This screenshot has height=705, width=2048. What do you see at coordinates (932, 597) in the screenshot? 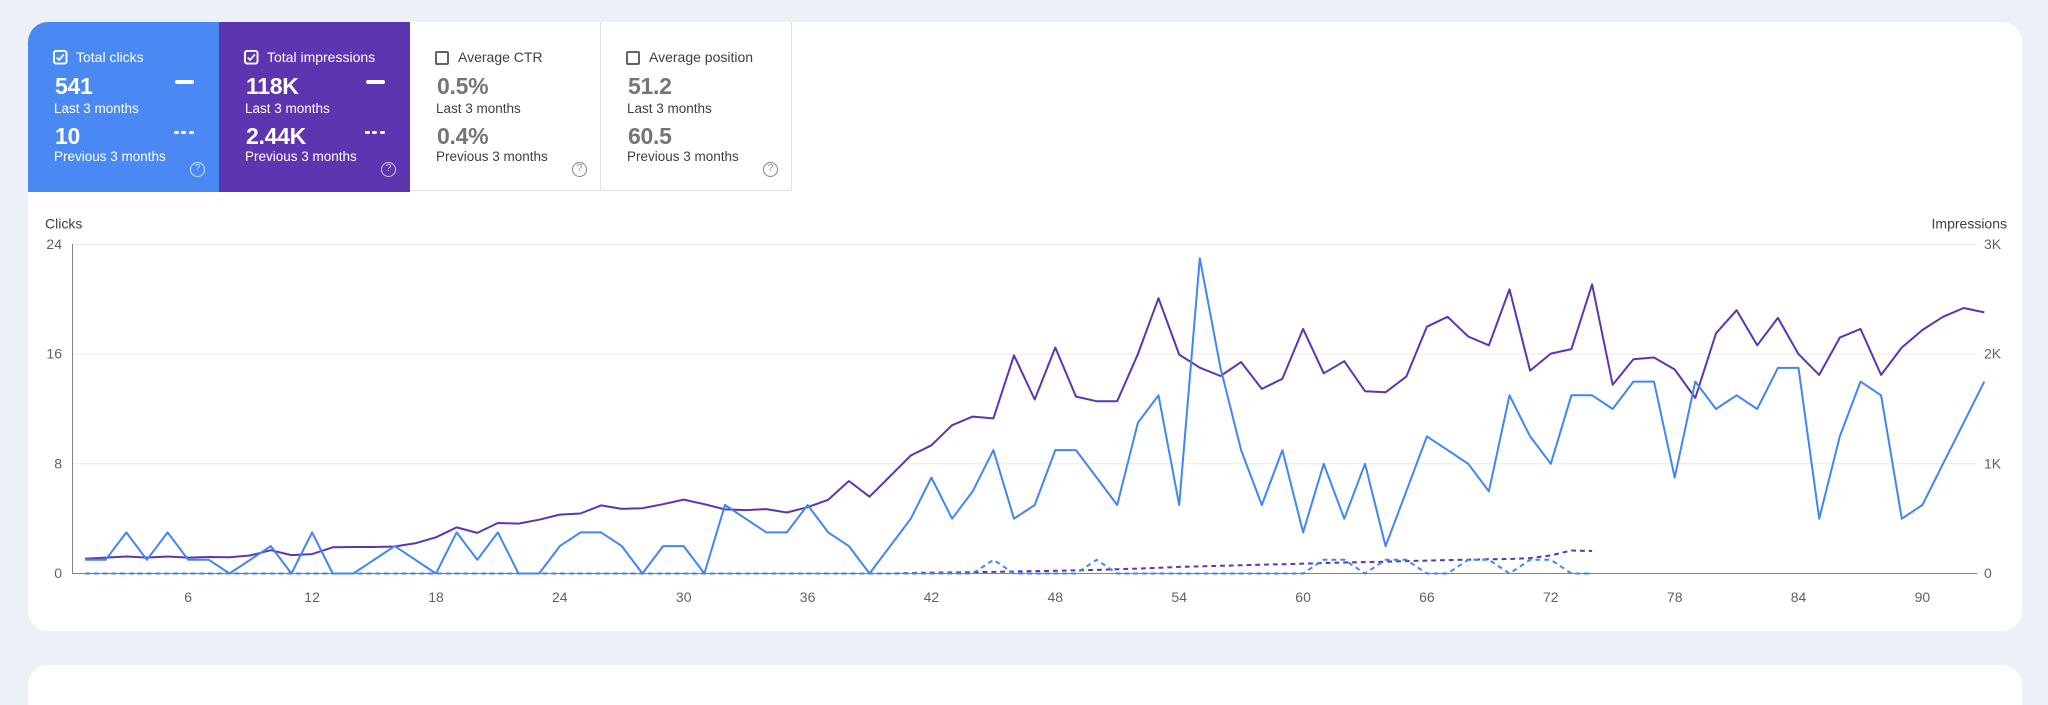
I see `svg-text: 42` at bounding box center [932, 597].